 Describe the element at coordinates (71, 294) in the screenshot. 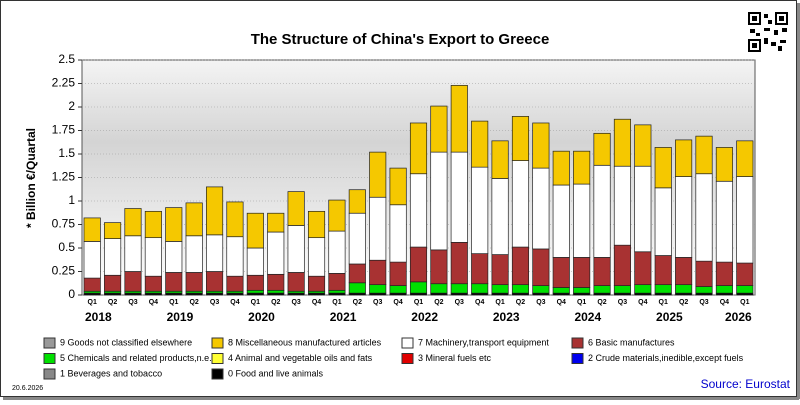

I see `y-tick-label: 0` at that location.